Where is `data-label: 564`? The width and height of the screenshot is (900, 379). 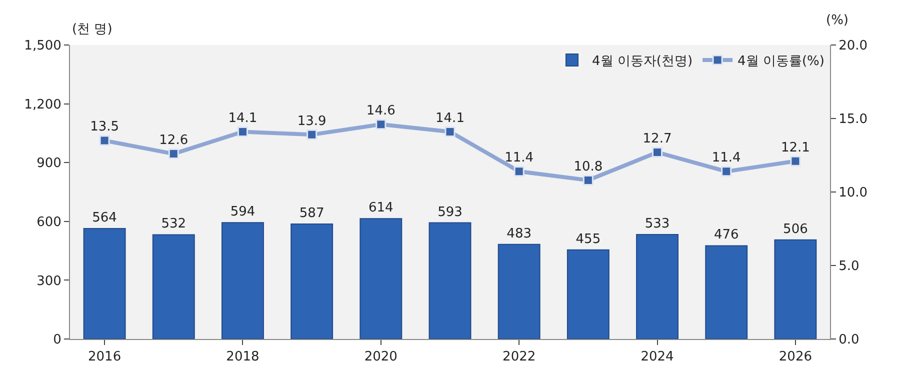
data-label: 564 is located at coordinates (104, 218).